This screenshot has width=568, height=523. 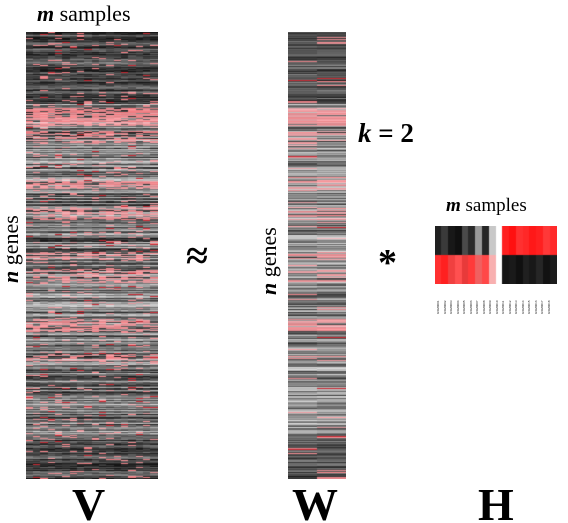 I want to click on h-column-label: GSM0018, so click(x=548, y=307).